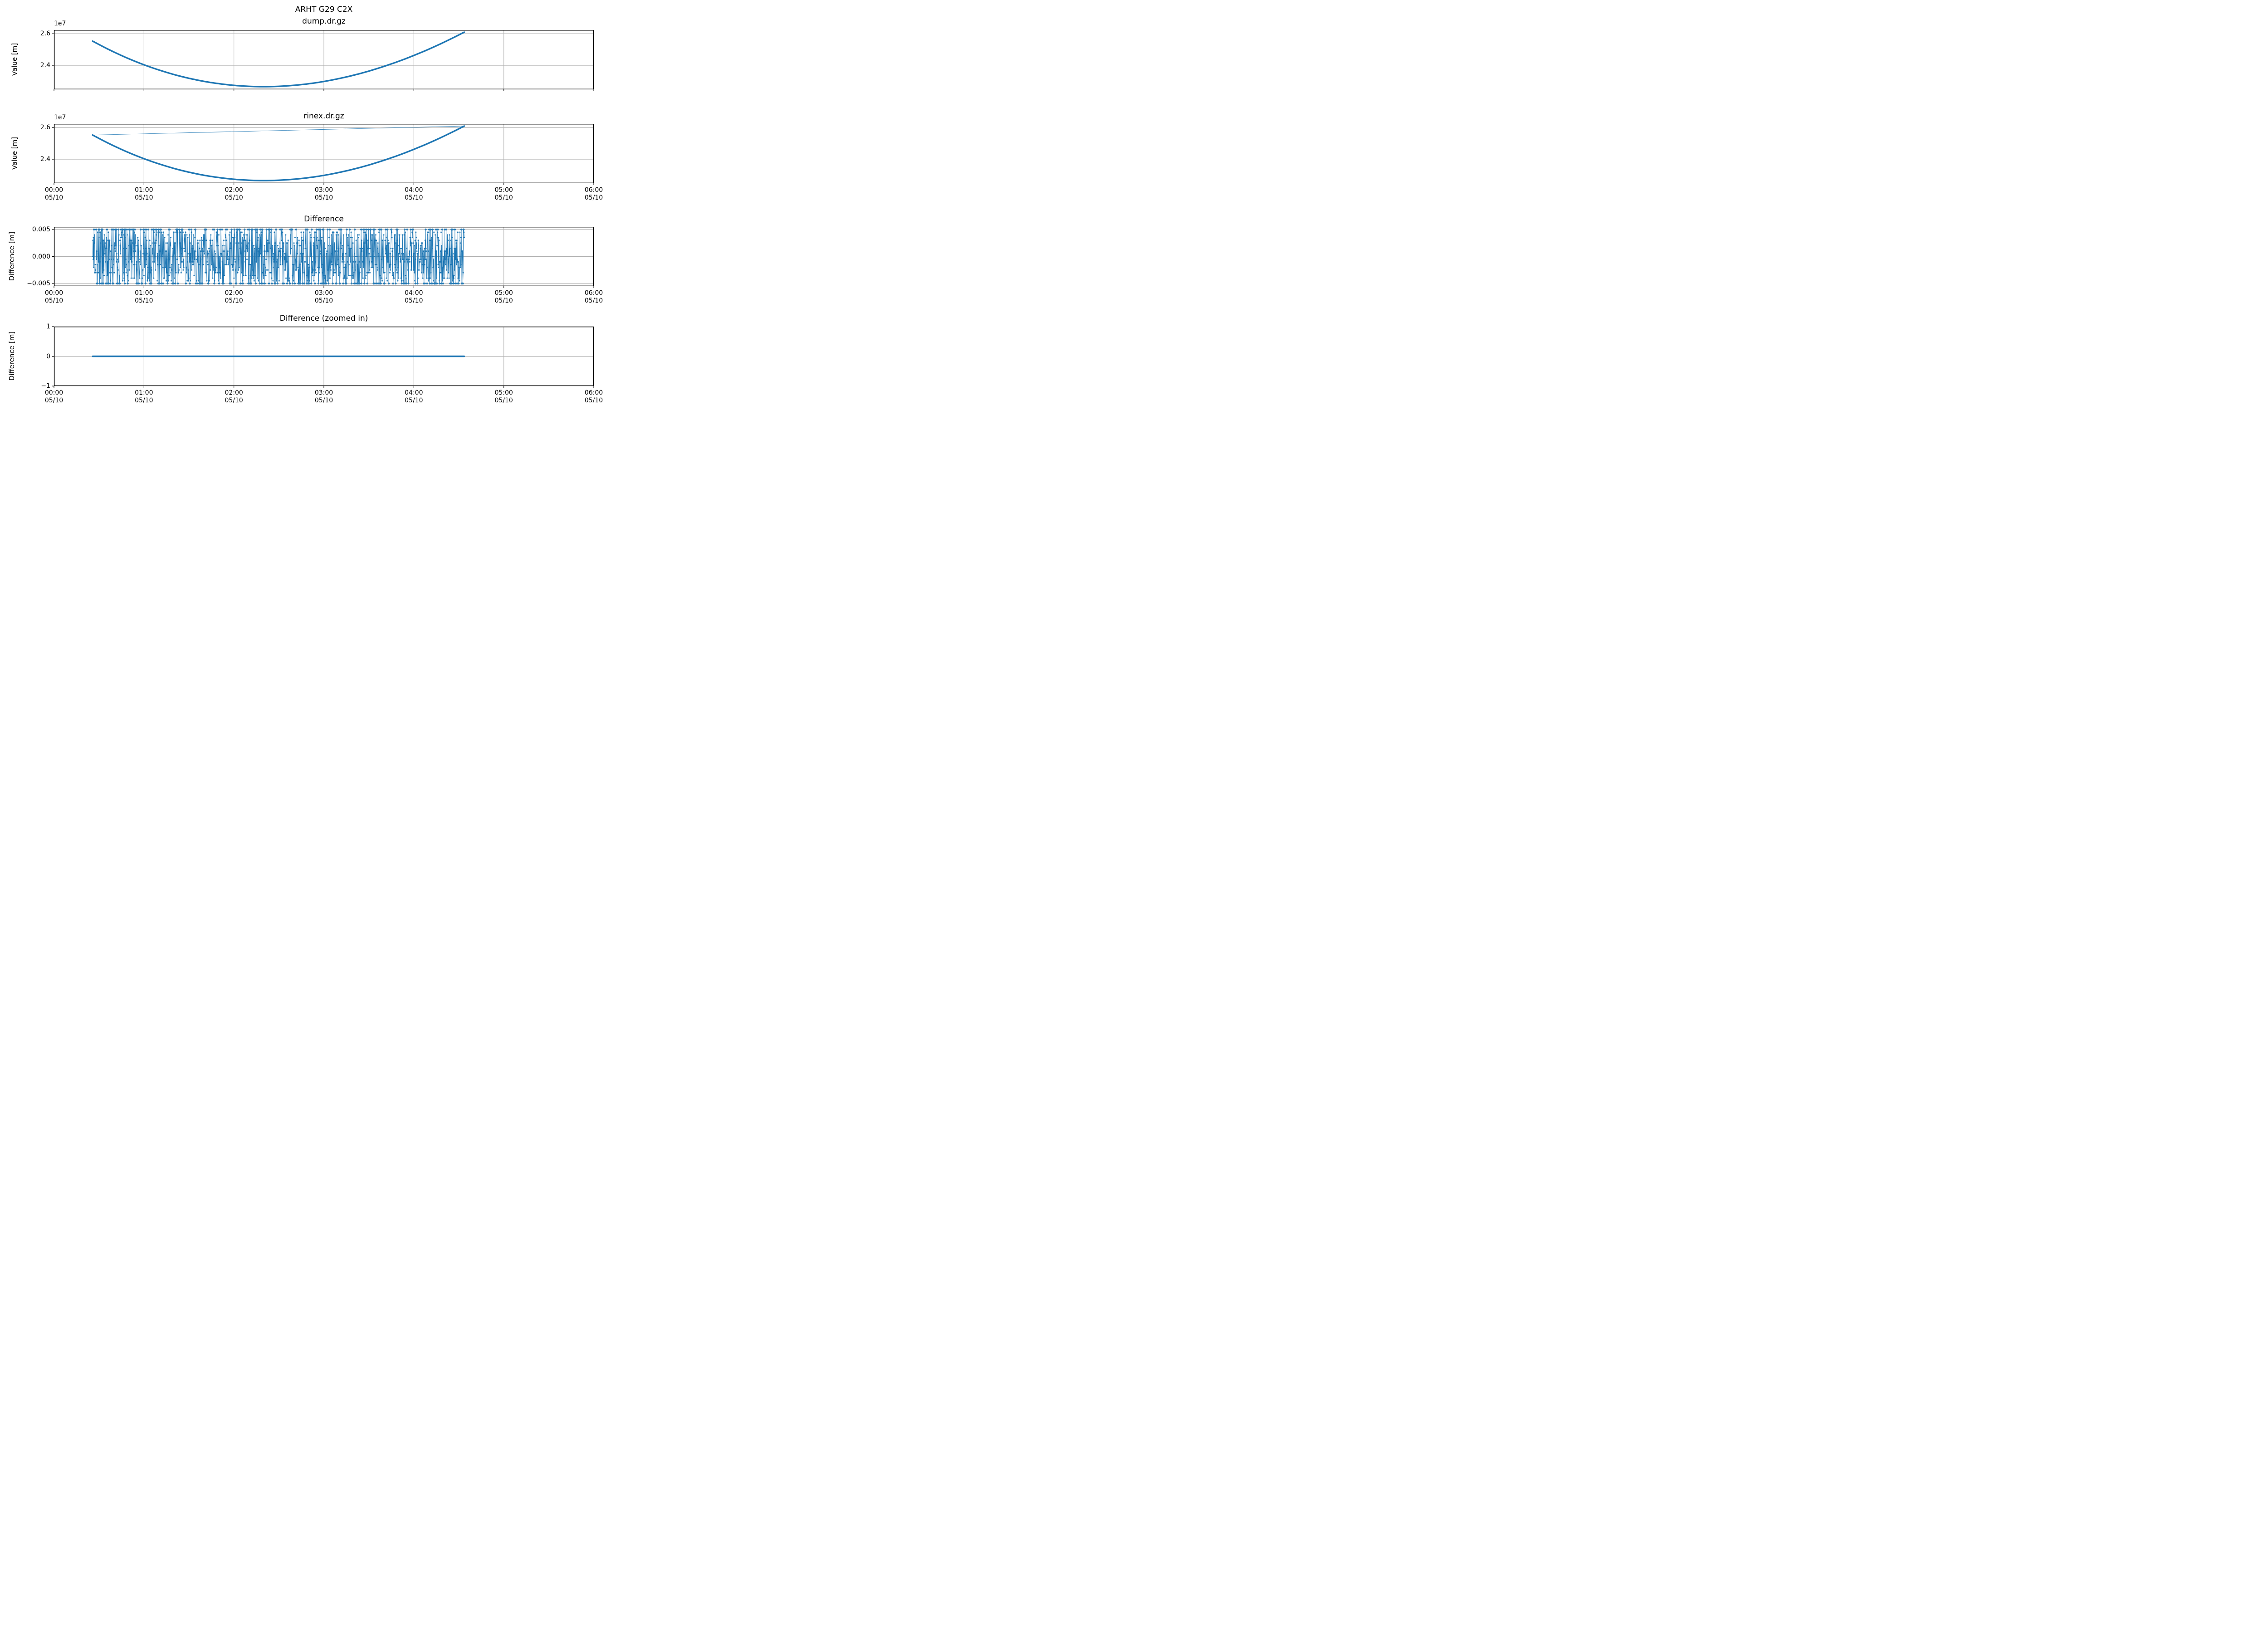 Image resolution: width=2268 pixels, height=1633 pixels. I want to click on subplot-difference-zoomed-title: Difference (zoomed in), so click(324, 318).